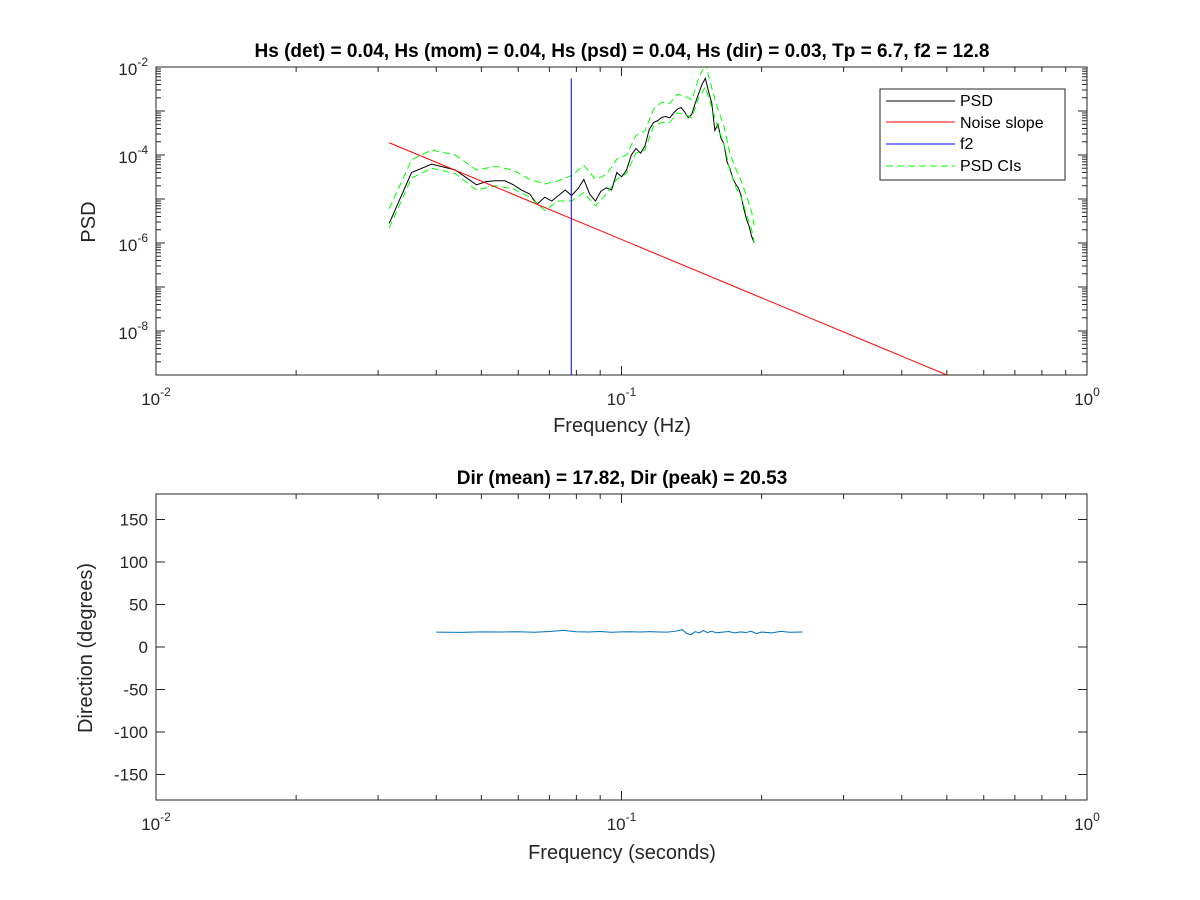 The width and height of the screenshot is (1200, 900). I want to click on direction-y-axis-label: Direction (degrees), so click(86, 648).